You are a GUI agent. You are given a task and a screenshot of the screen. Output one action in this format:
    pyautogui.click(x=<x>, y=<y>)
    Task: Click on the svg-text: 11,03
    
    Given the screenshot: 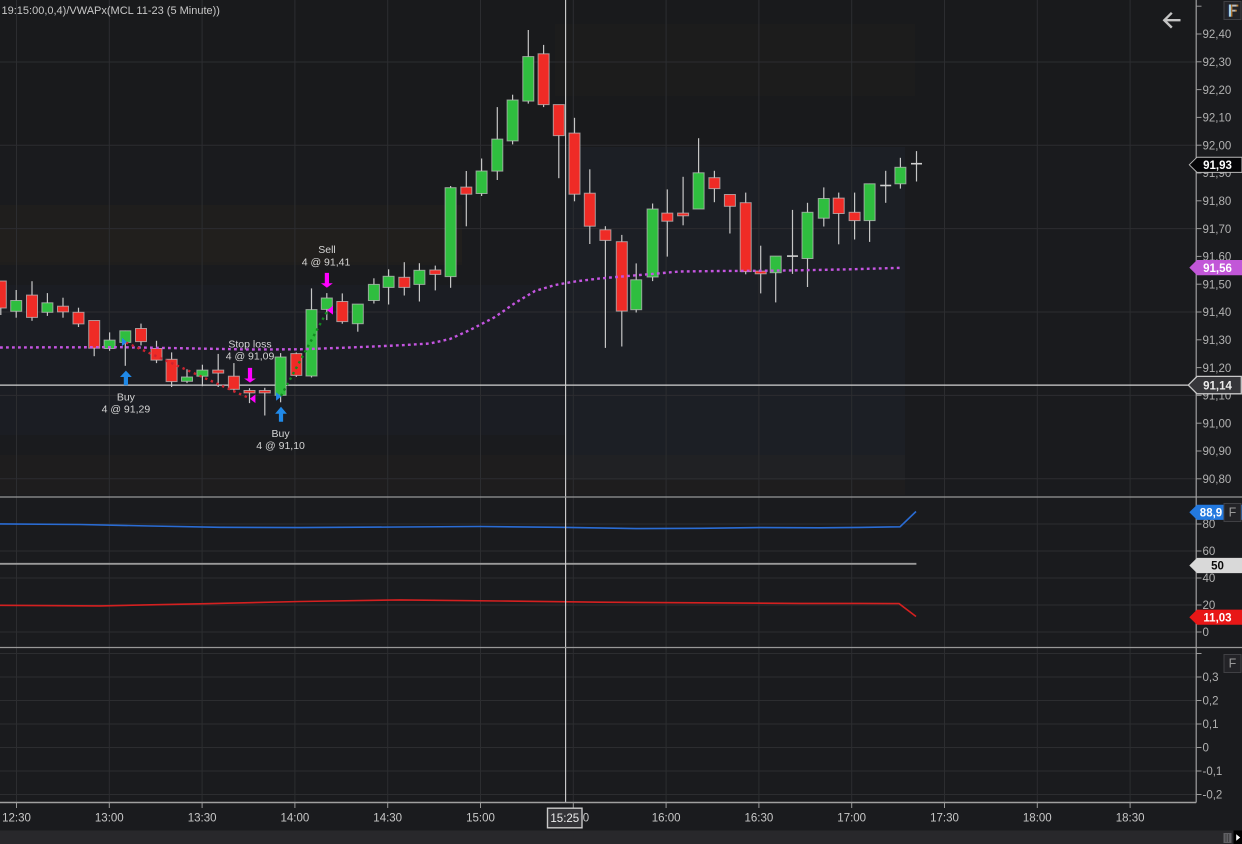 What is the action you would take?
    pyautogui.click(x=1217, y=618)
    